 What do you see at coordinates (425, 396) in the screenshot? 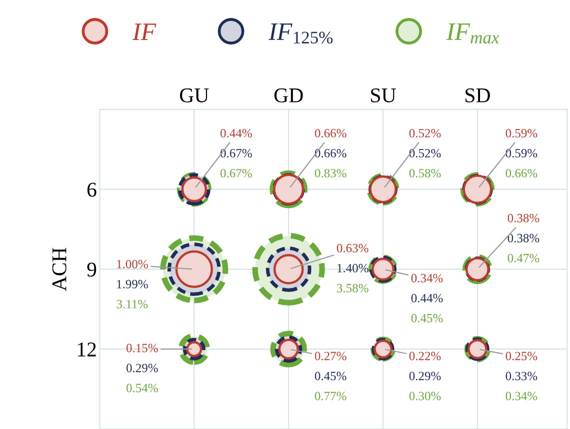
I see `data-label: 0.30%` at bounding box center [425, 396].